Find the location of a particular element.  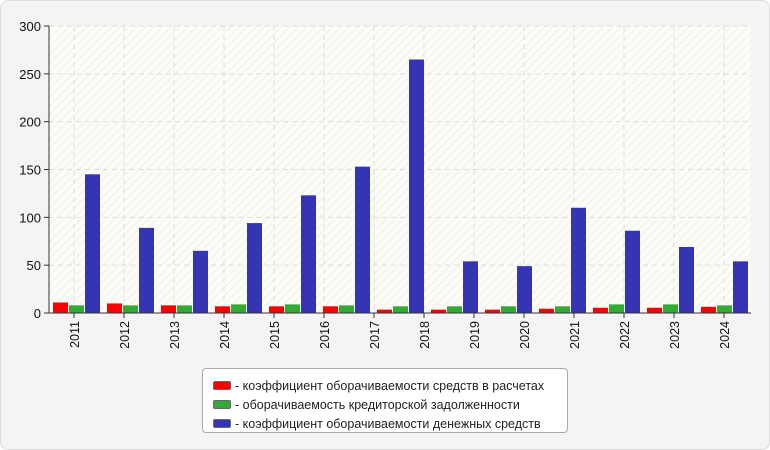

x-tick-label: 2014 is located at coordinates (225, 335).